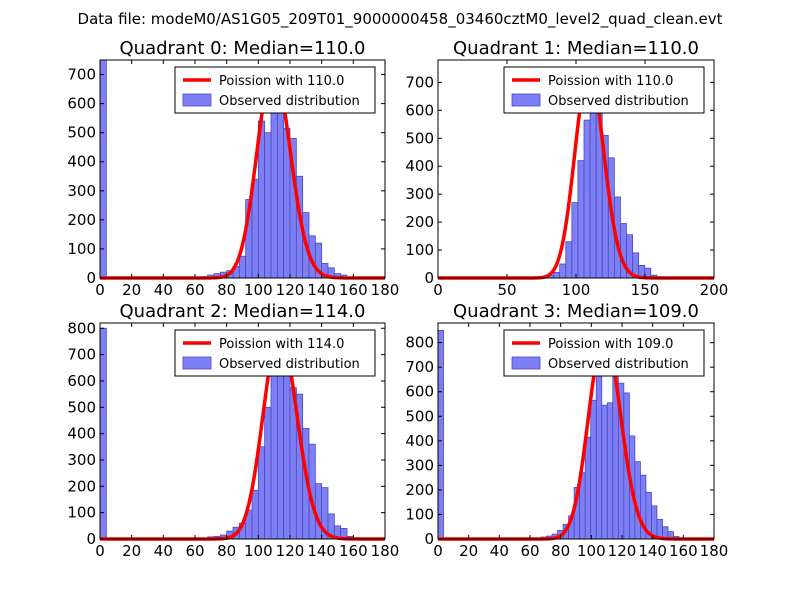  What do you see at coordinates (243, 311) in the screenshot?
I see `subplot-title: Quadrant 2: Median=114.0` at bounding box center [243, 311].